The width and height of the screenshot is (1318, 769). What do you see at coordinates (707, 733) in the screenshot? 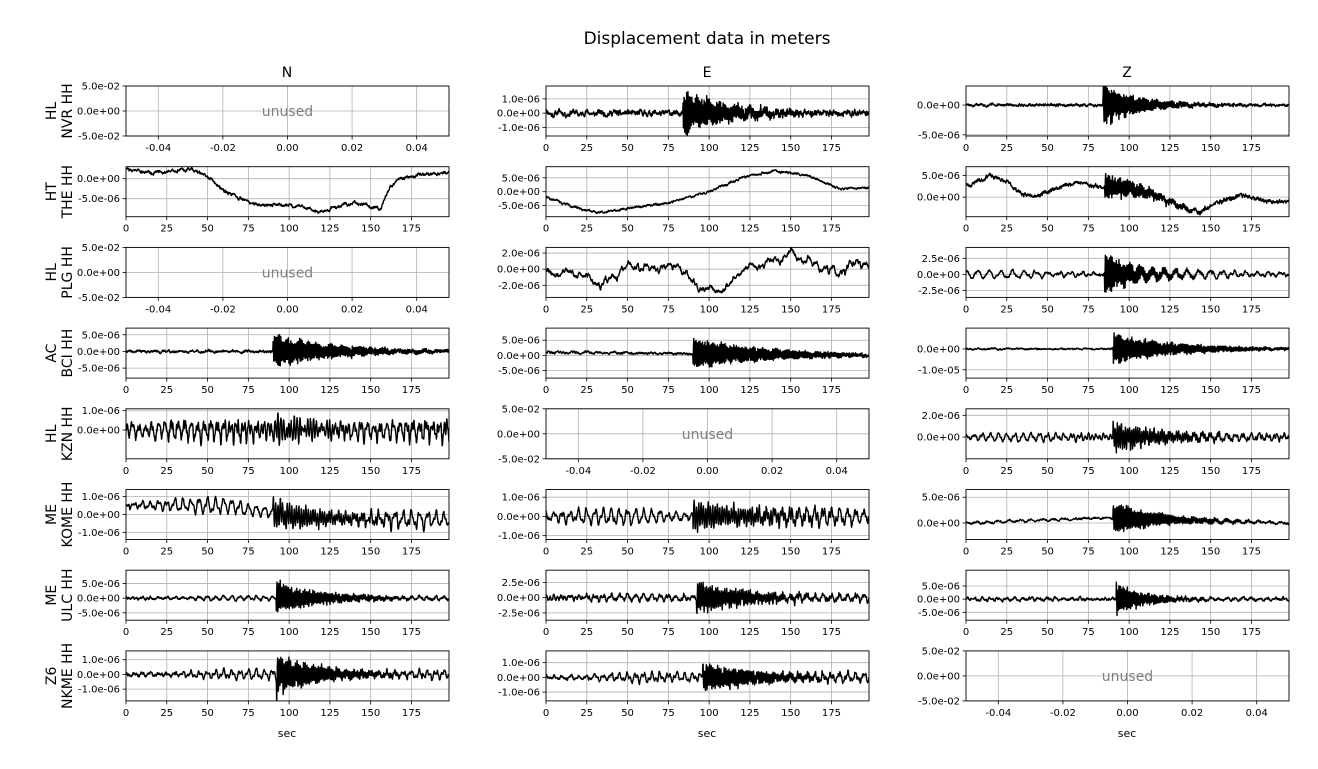
I see `x-axis-label-e: sec` at bounding box center [707, 733].